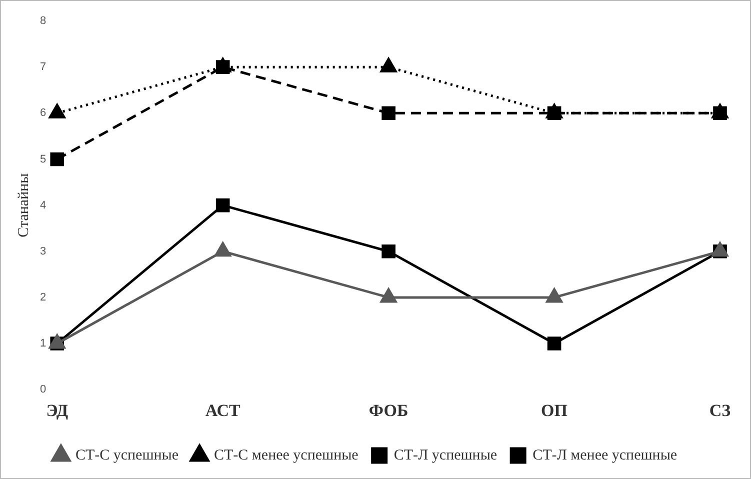 This screenshot has height=479, width=751. Describe the element at coordinates (286, 455) in the screenshot. I see `legend-label: СТ-С менее успешные` at that location.